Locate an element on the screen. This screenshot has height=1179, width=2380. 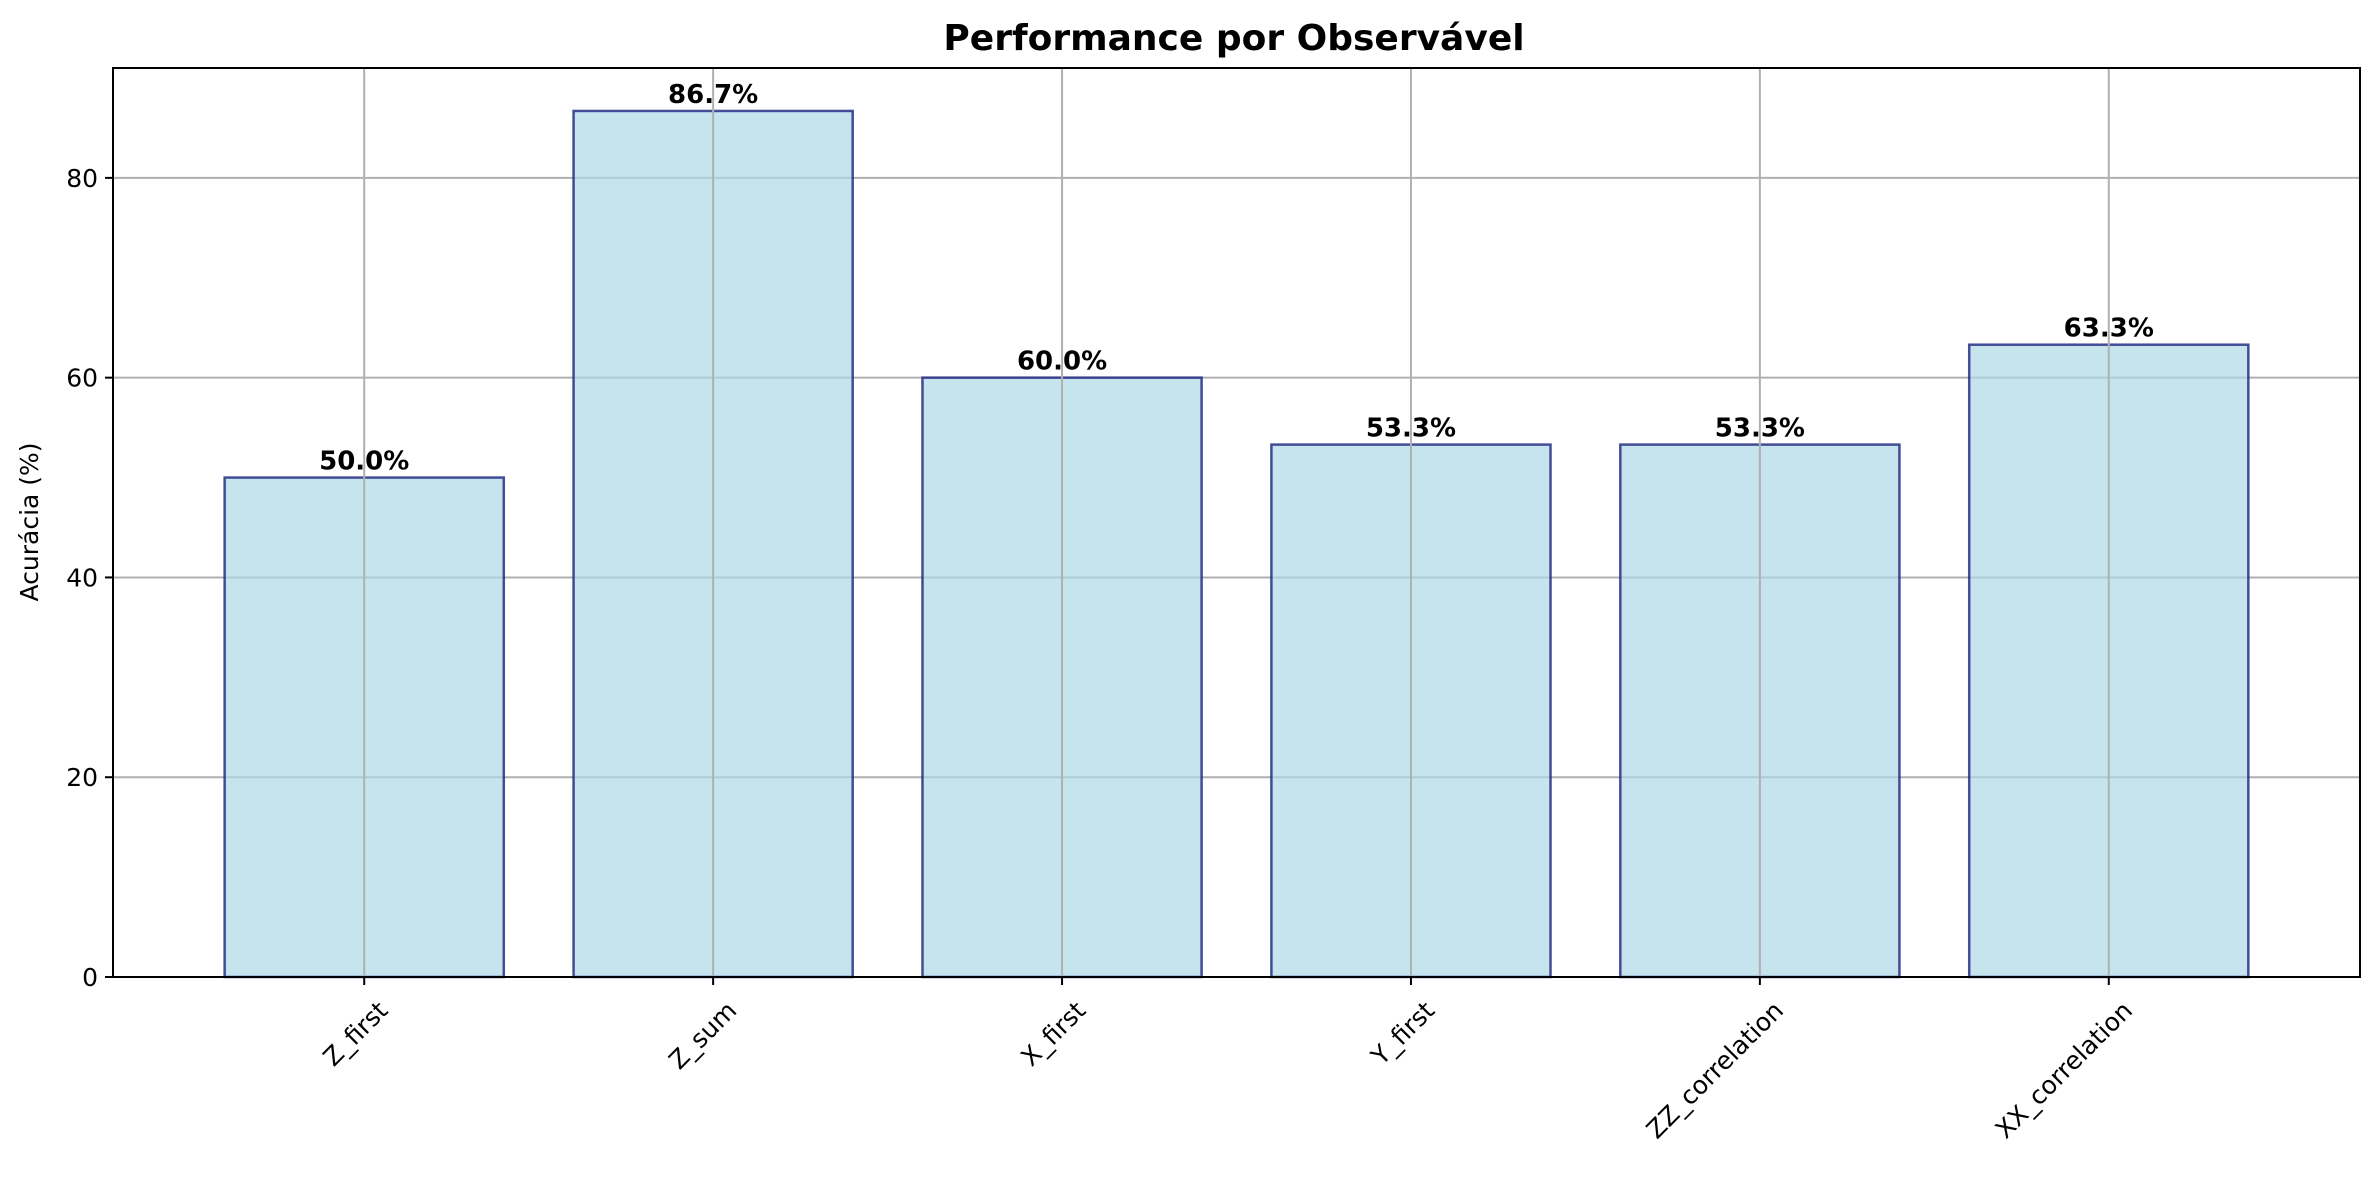
y-tick-label: 60 is located at coordinates (82, 378).